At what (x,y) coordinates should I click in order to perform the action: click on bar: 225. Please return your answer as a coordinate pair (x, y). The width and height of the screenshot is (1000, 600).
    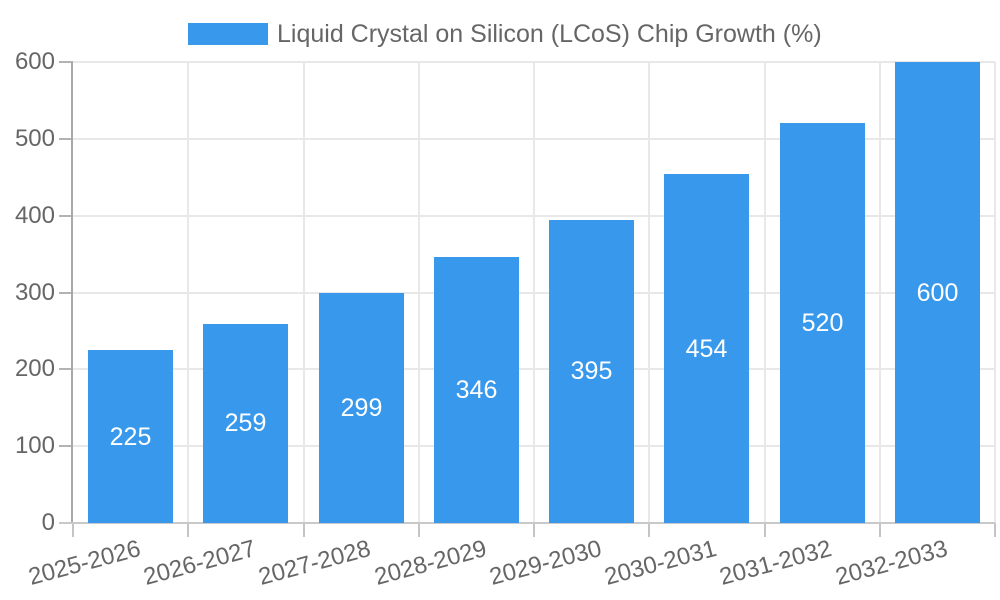
    Looking at the image, I should click on (130, 436).